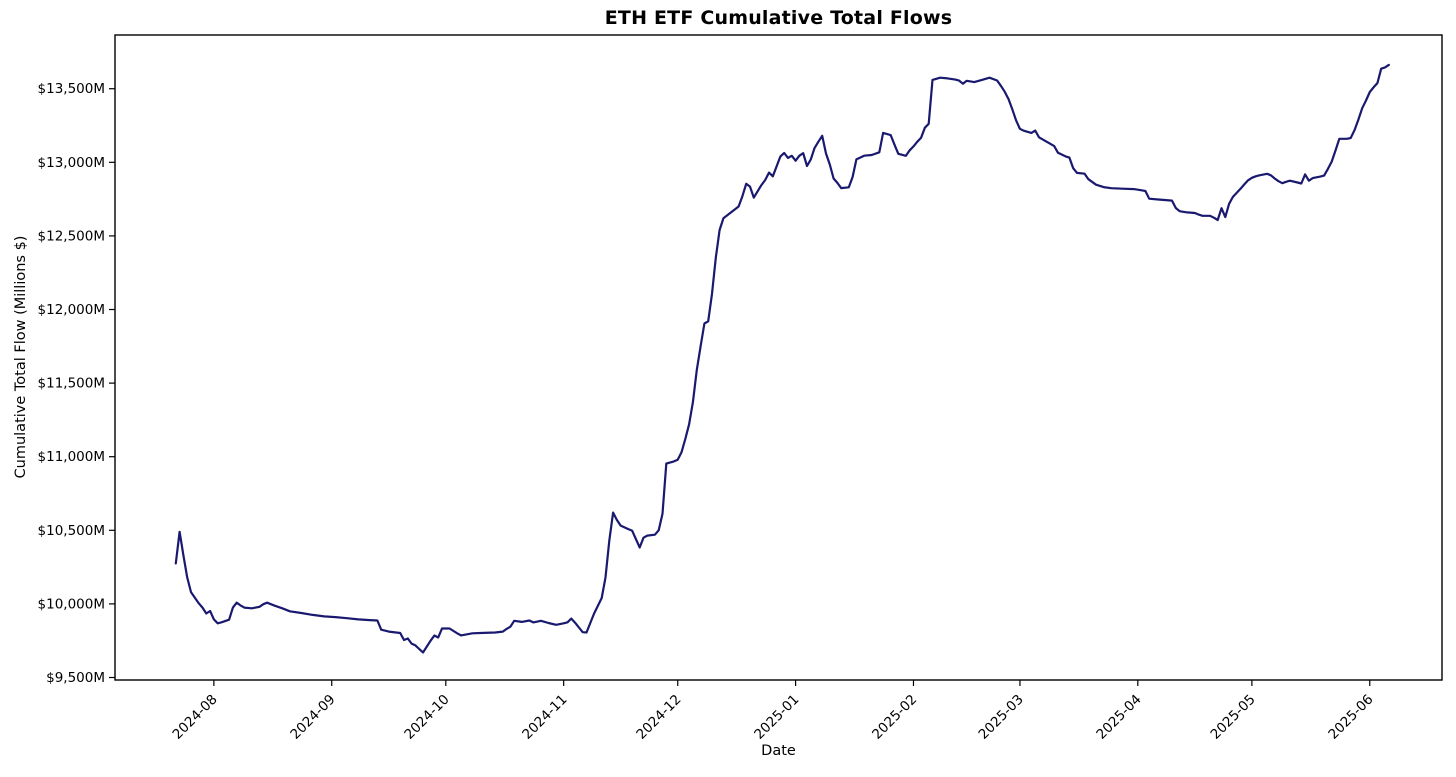  What do you see at coordinates (71, 236) in the screenshot?
I see `y-tick-label: $12,500M` at bounding box center [71, 236].